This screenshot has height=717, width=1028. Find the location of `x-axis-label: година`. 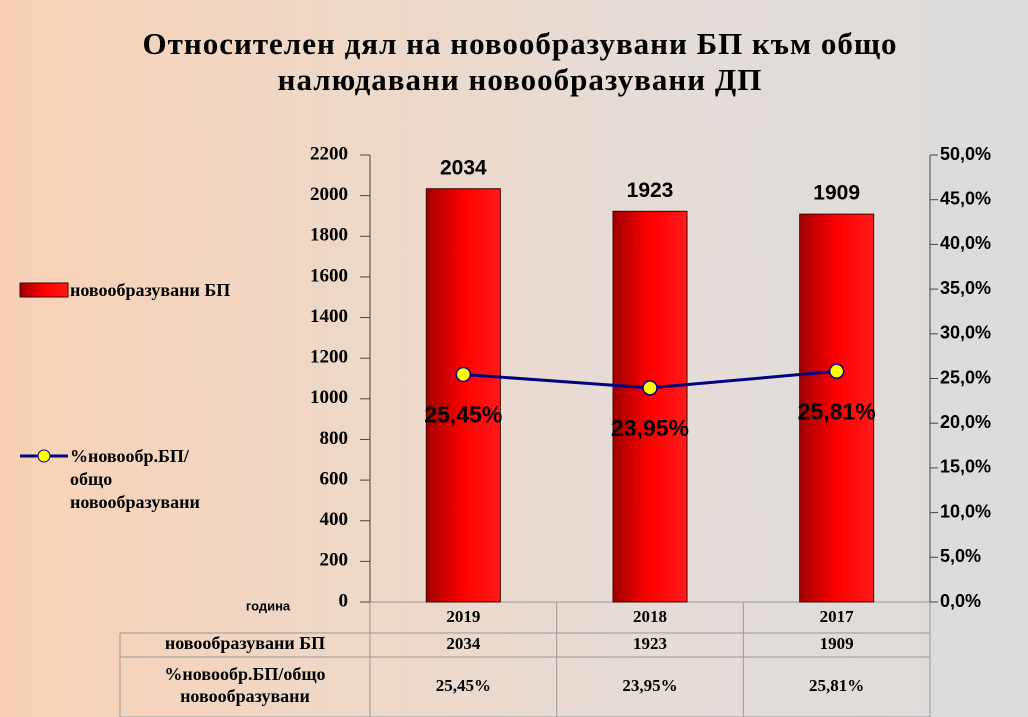

x-axis-label: година is located at coordinates (268, 605).